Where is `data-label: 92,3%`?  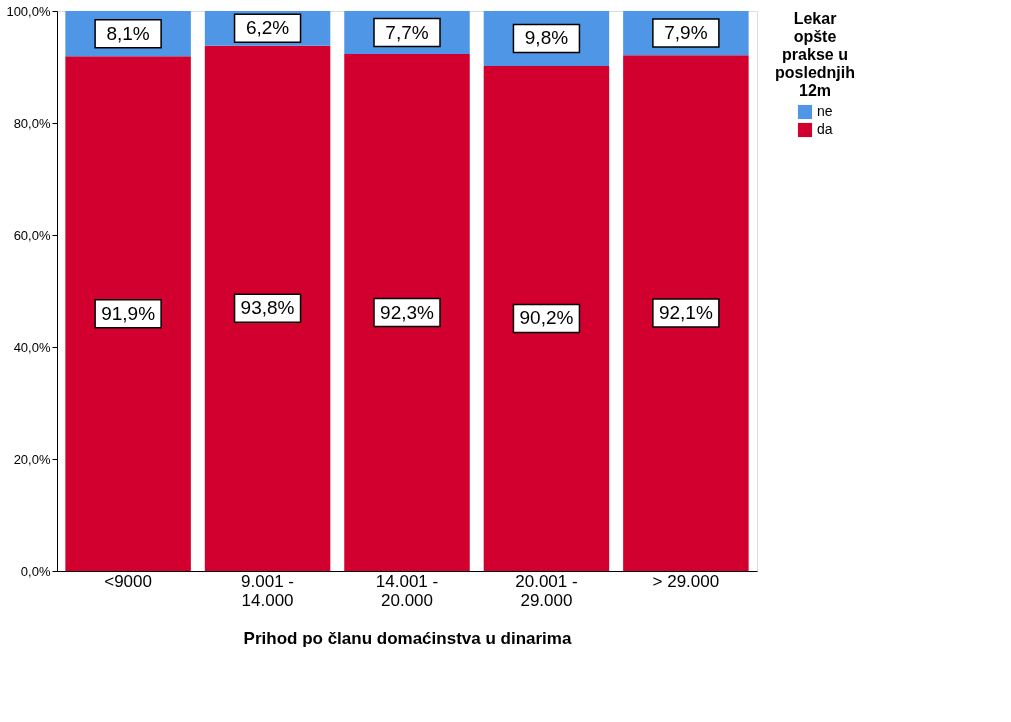
data-label: 92,3% is located at coordinates (407, 312).